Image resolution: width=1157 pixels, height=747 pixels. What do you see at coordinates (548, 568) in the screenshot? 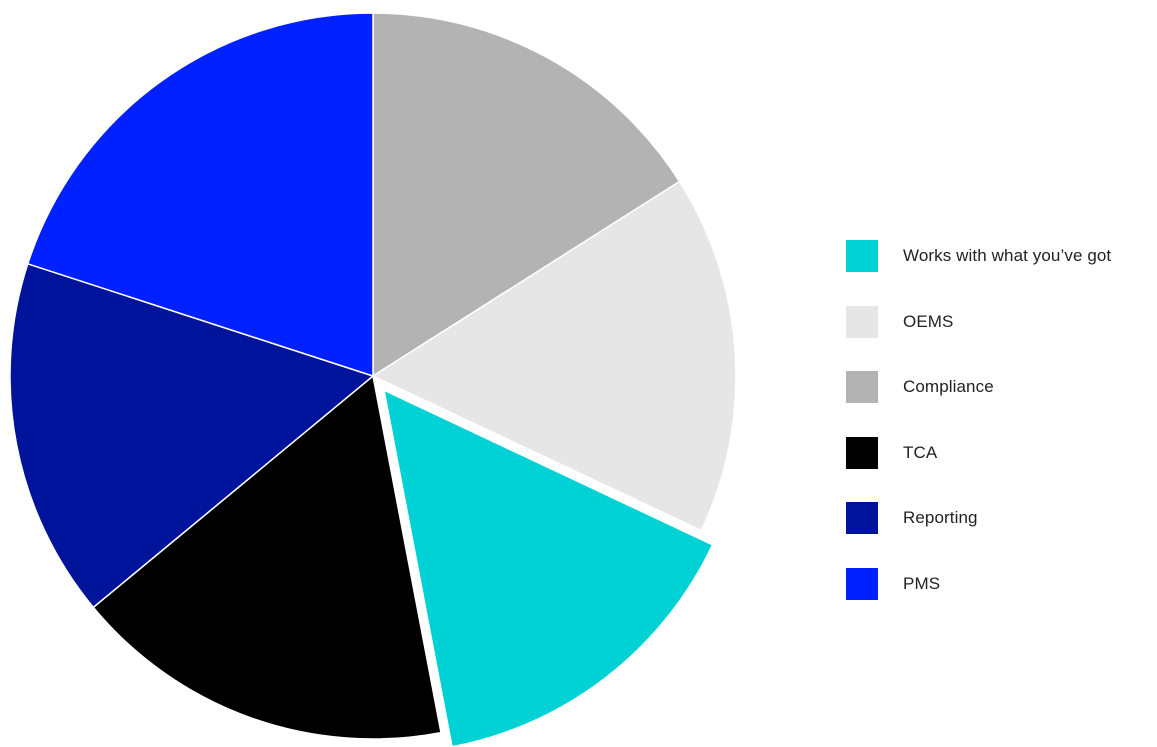
I see `pie-slice-works-with-what-you-ve-got` at bounding box center [548, 568].